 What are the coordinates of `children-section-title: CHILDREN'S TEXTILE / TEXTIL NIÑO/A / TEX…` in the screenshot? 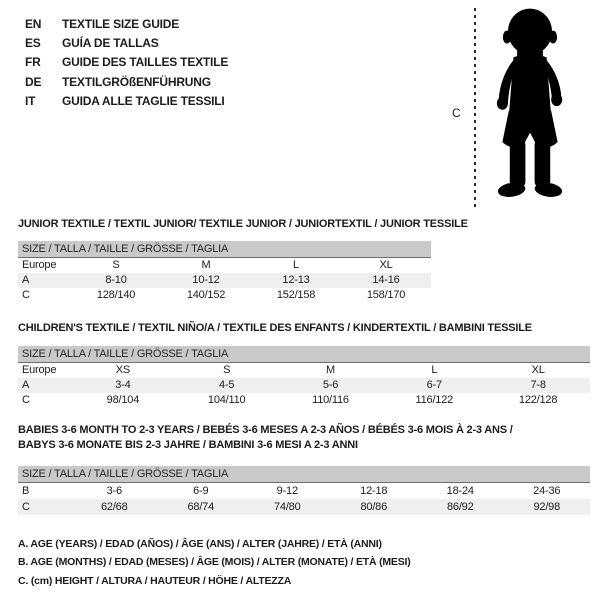 It's located at (275, 328).